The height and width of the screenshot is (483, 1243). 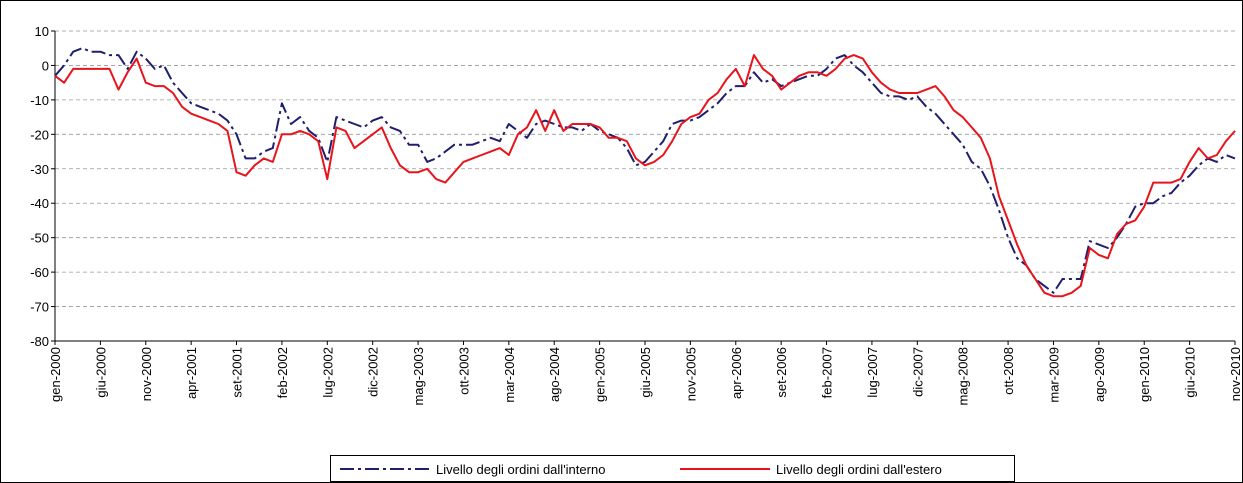 What do you see at coordinates (1144, 374) in the screenshot?
I see `x-tick-label: gen-2010` at bounding box center [1144, 374].